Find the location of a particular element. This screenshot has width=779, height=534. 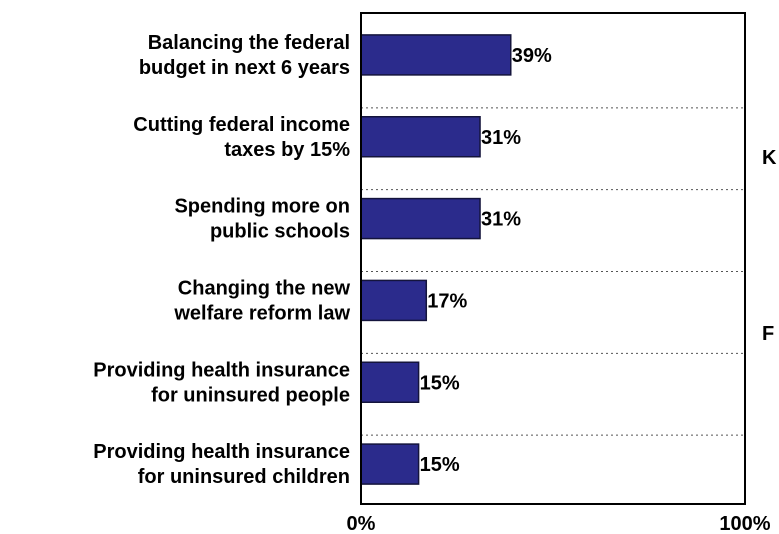

x-tick-label: 0% is located at coordinates (361, 523).